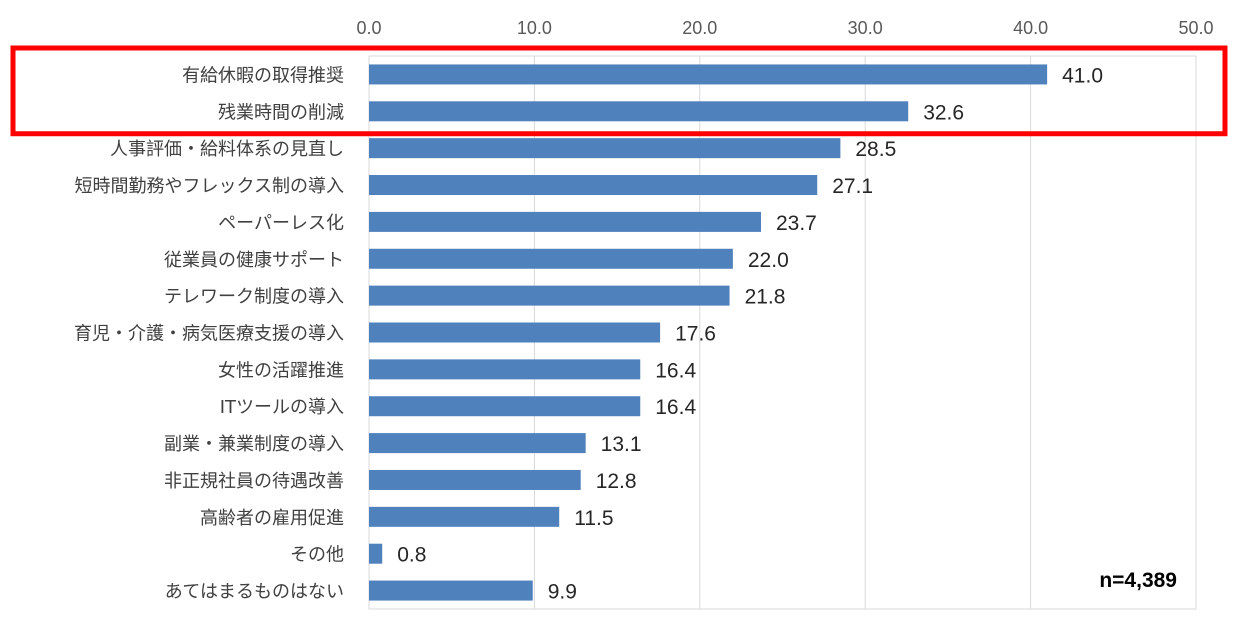 The width and height of the screenshot is (1249, 637). What do you see at coordinates (621, 444) in the screenshot?
I see `value-label: 13.1` at bounding box center [621, 444].